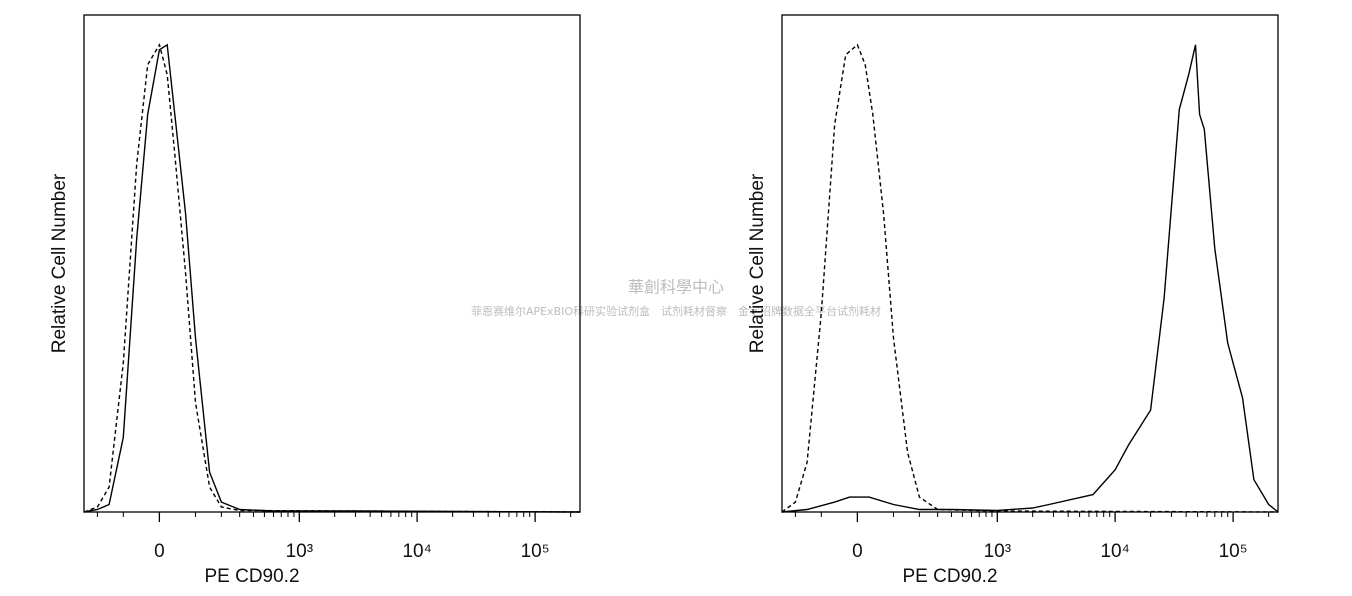 This screenshot has width=1352, height=596. I want to click on watermark-title: 華創科學中心, so click(676, 287).